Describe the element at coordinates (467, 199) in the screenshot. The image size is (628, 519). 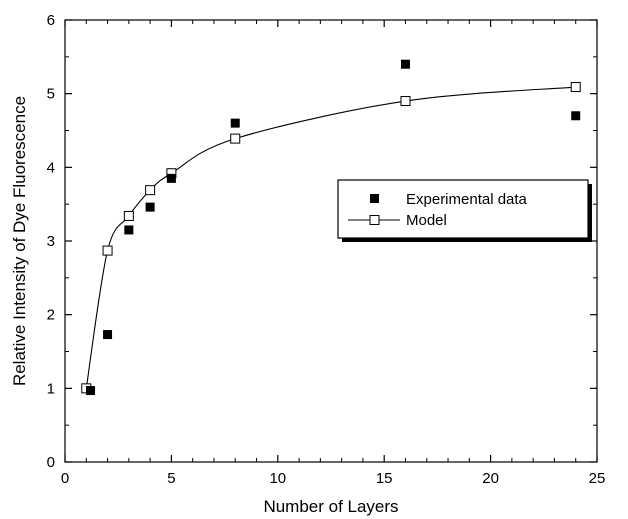
I see `legend-label-experimental: Experimental data` at that location.